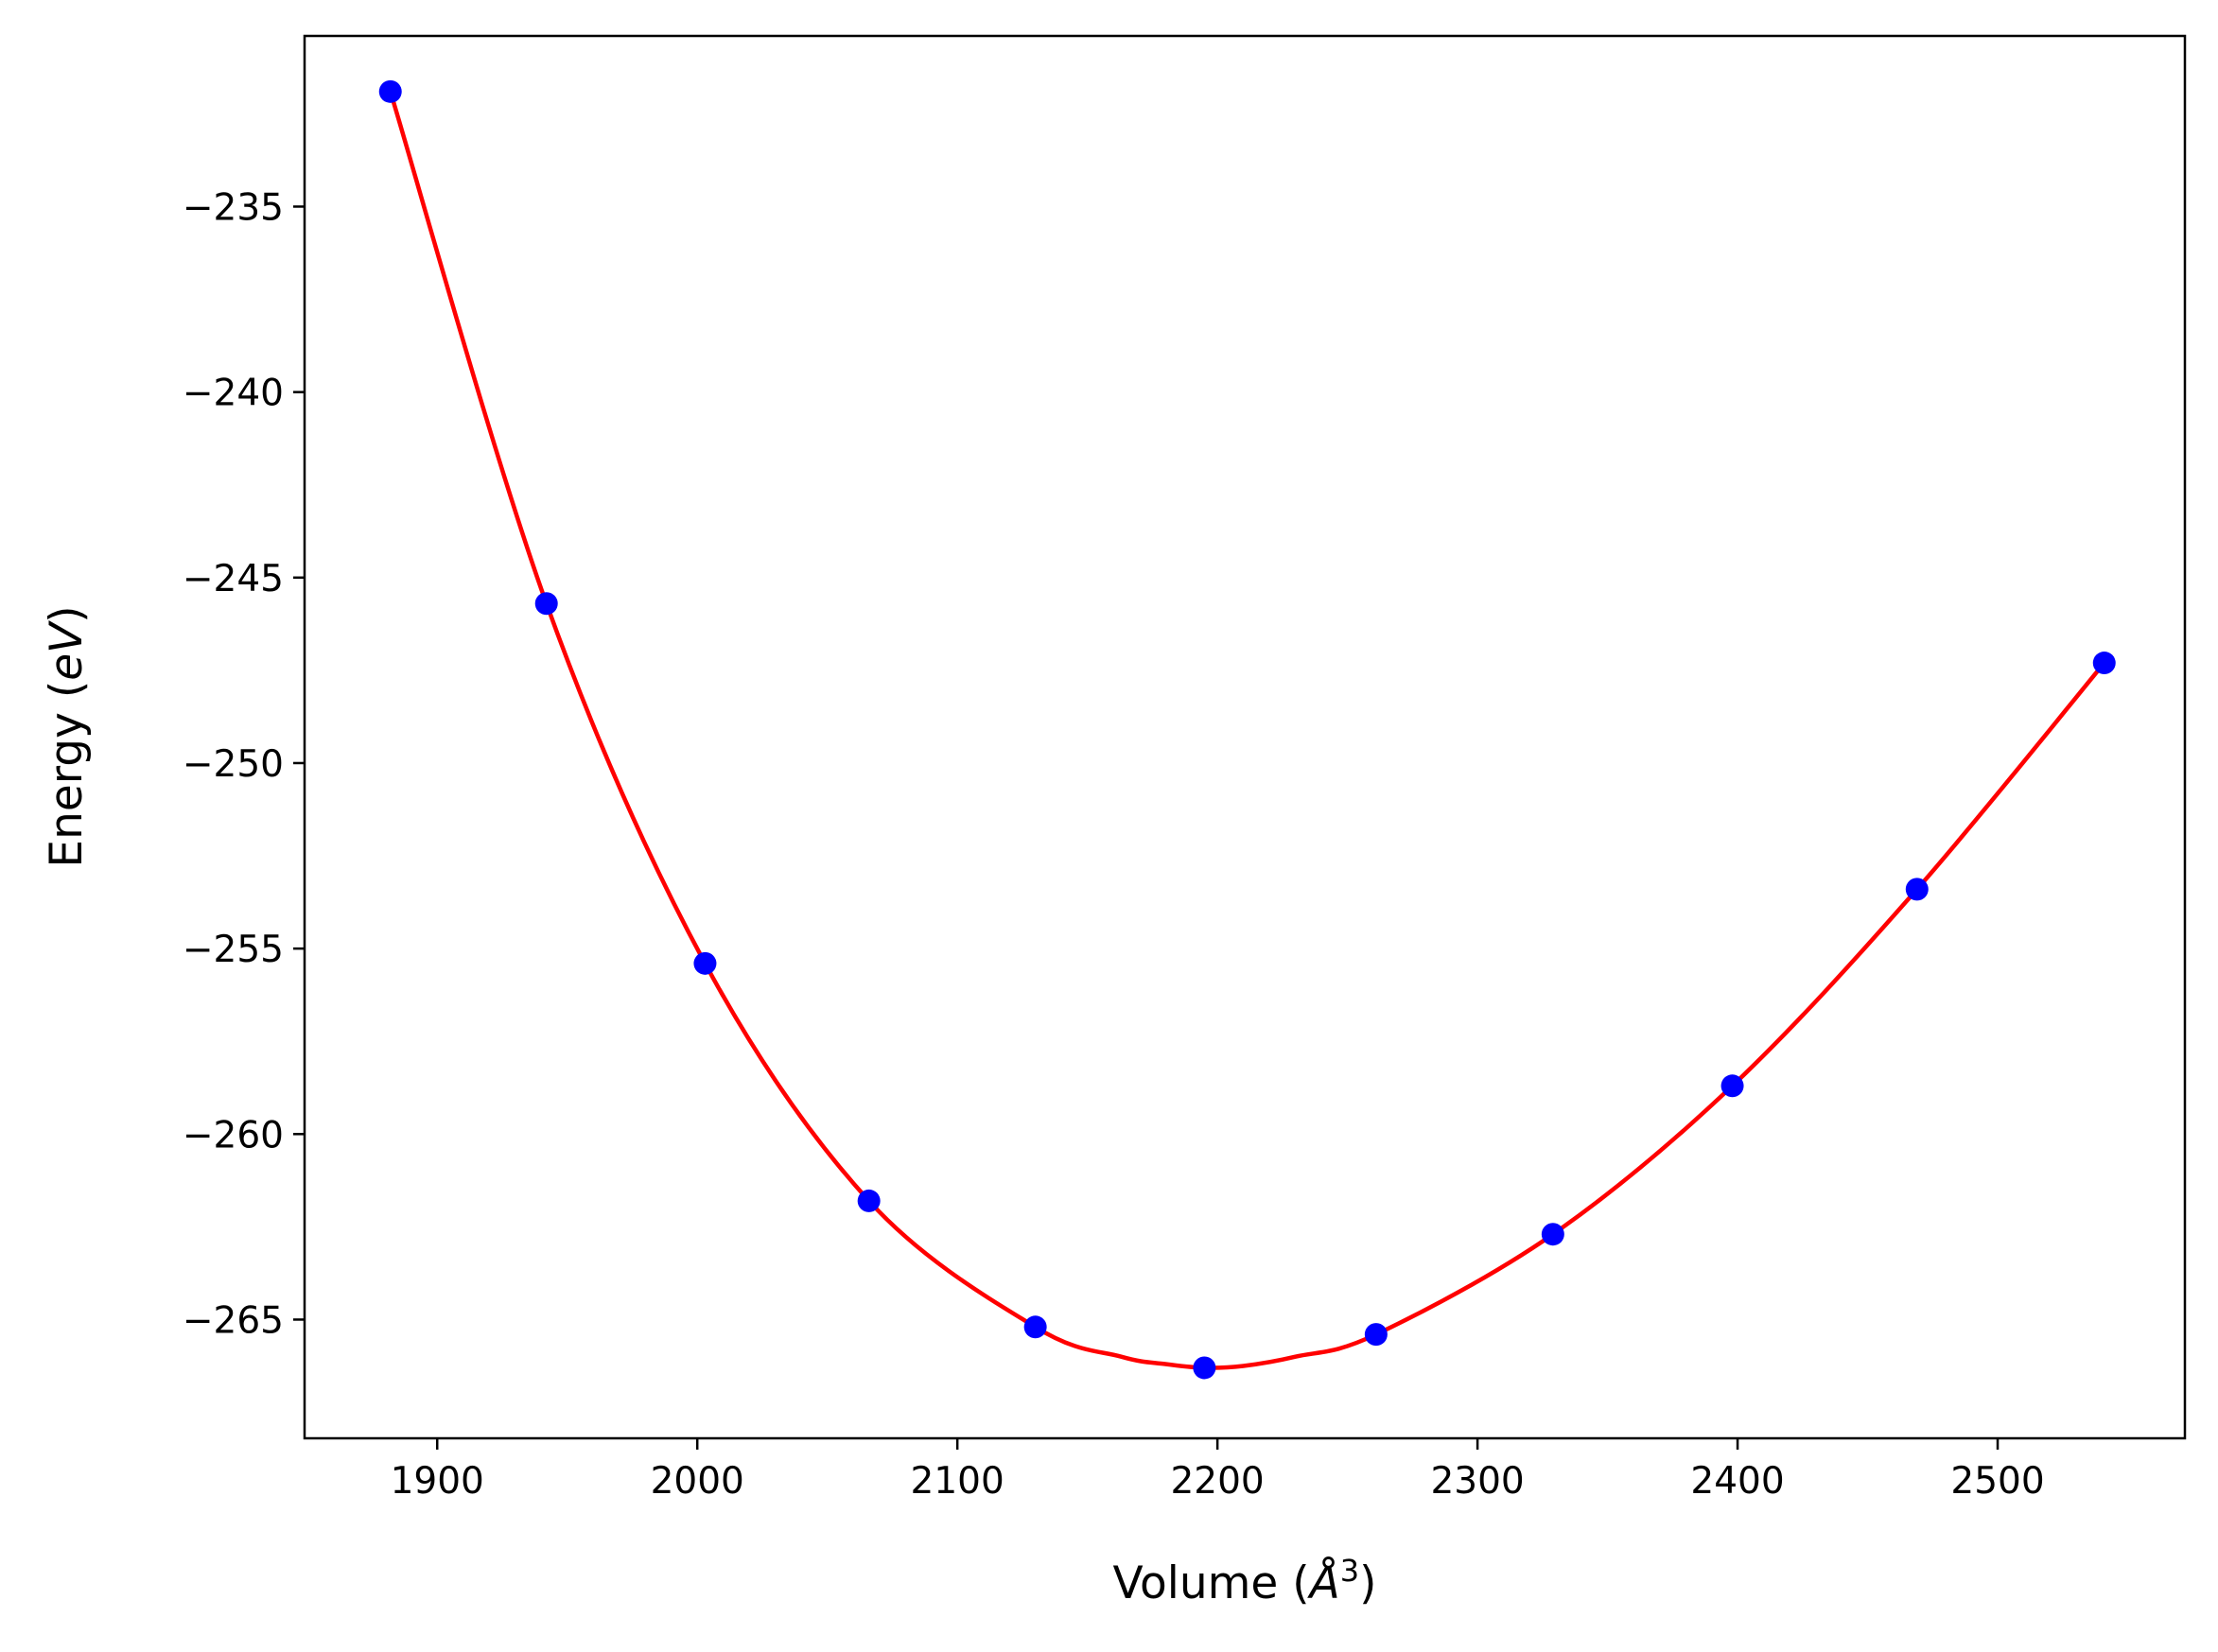 The image size is (2218, 1652). What do you see at coordinates (233, 765) in the screenshot?
I see `y-tick-label: −250` at bounding box center [233, 765].